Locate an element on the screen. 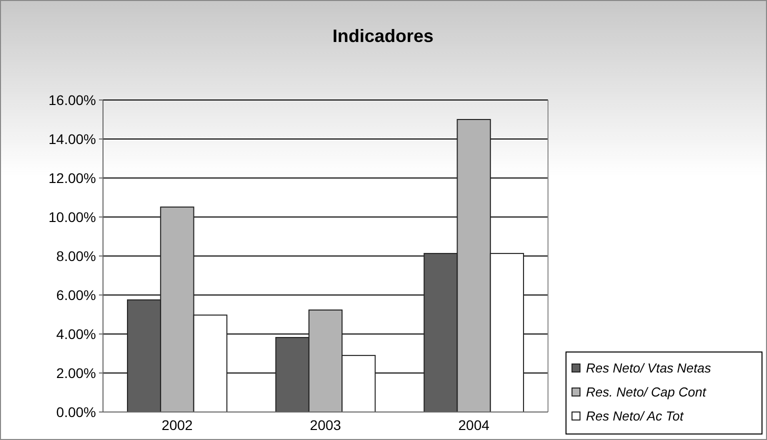  y-tick-label: 6.00% is located at coordinates (76, 294).